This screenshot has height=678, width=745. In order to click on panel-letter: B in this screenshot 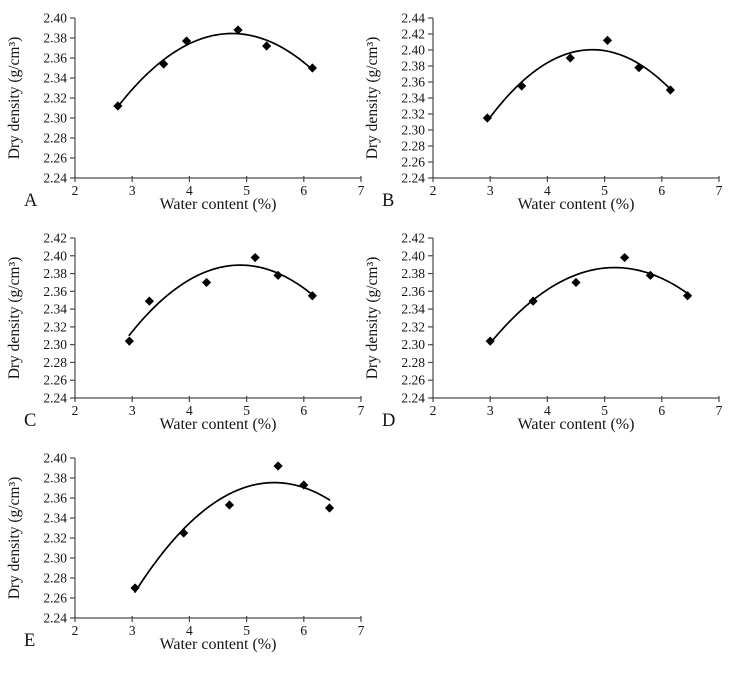, I will do `click(388, 201)`.